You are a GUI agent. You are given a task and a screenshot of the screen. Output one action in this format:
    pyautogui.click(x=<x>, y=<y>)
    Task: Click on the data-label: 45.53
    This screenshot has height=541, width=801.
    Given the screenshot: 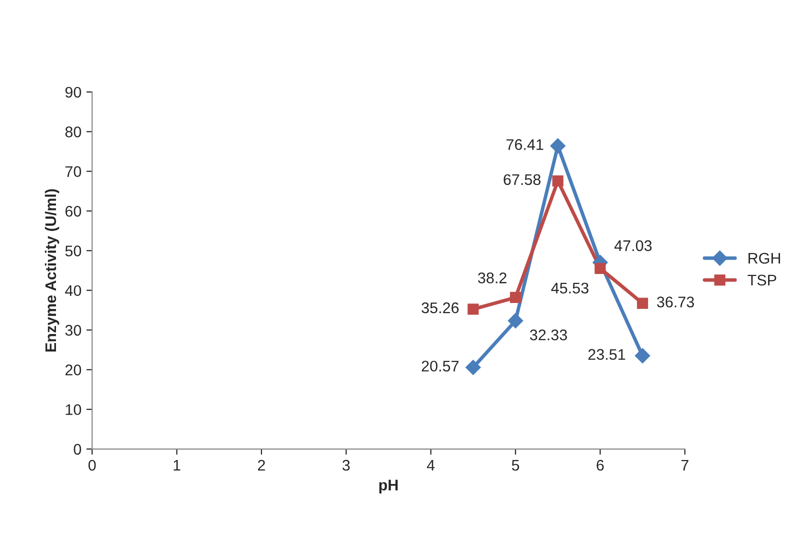 What is the action you would take?
    pyautogui.click(x=569, y=288)
    